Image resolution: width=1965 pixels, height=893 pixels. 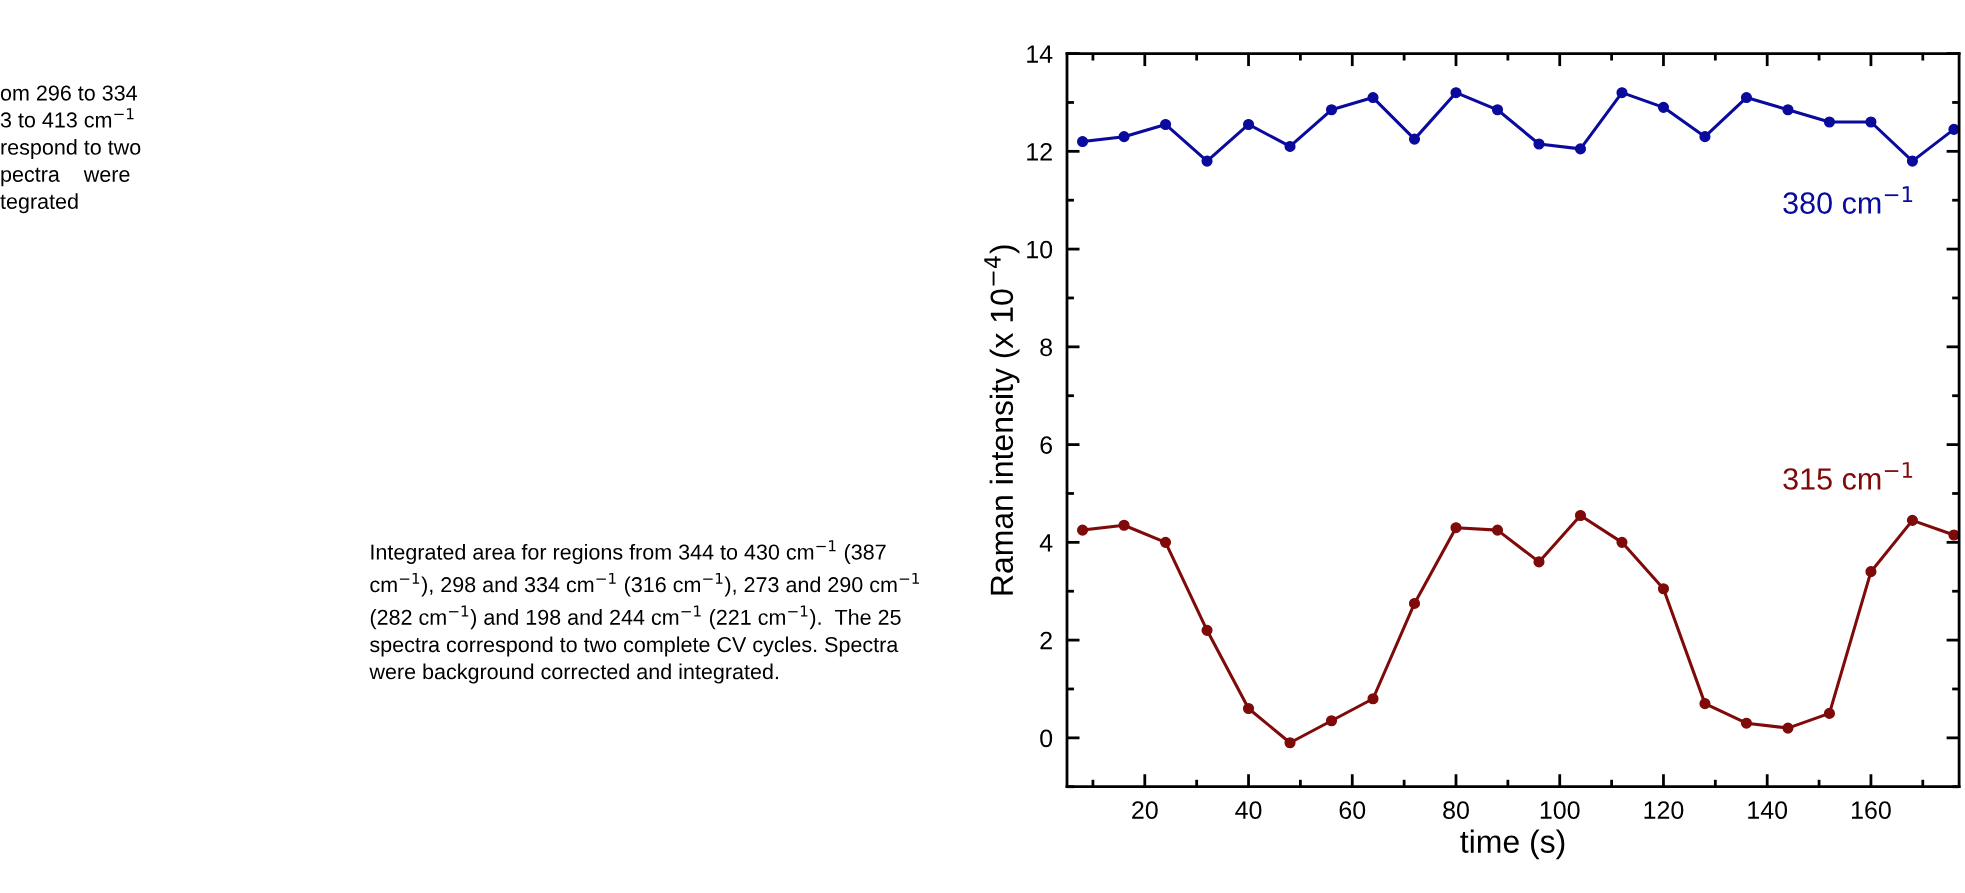 What do you see at coordinates (1352, 810) in the screenshot?
I see `x-tick-label: 60` at bounding box center [1352, 810].